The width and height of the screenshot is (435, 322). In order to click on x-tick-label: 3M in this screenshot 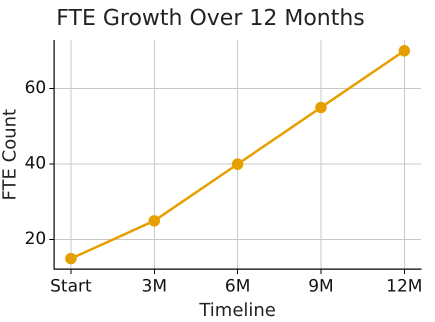, I will do `click(154, 286)`.